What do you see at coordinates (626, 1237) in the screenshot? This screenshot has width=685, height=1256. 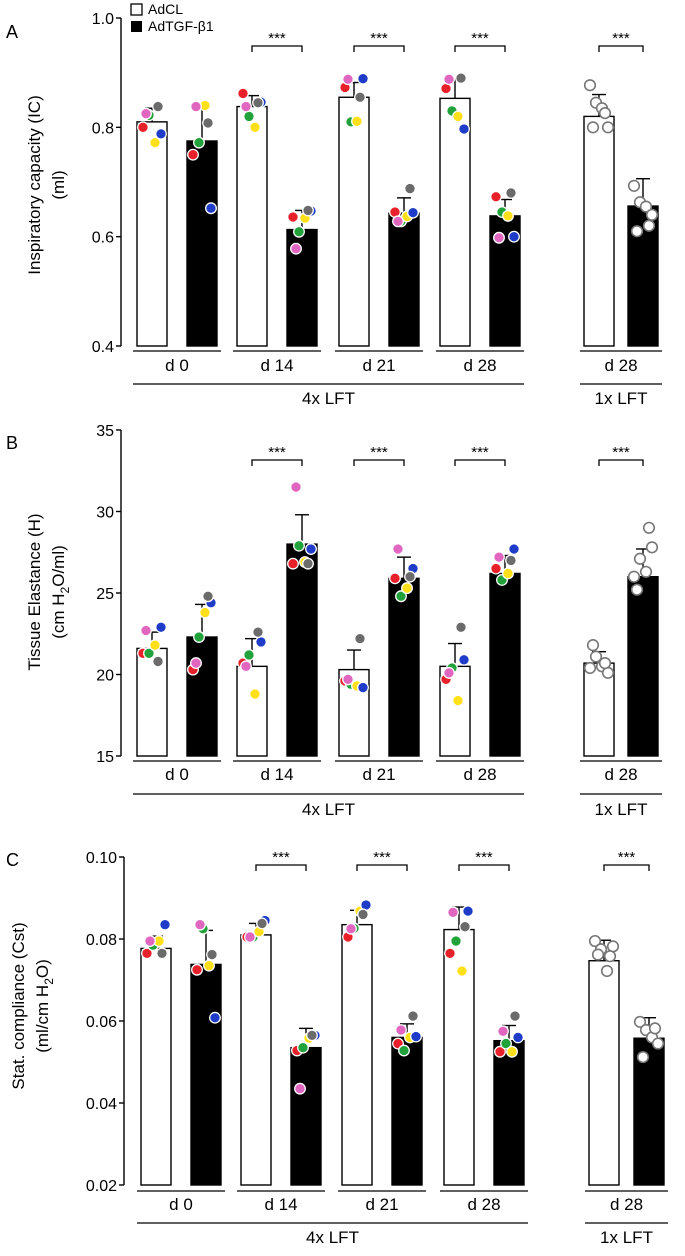 I see `panel-c-group-label: 1x LFT` at bounding box center [626, 1237].